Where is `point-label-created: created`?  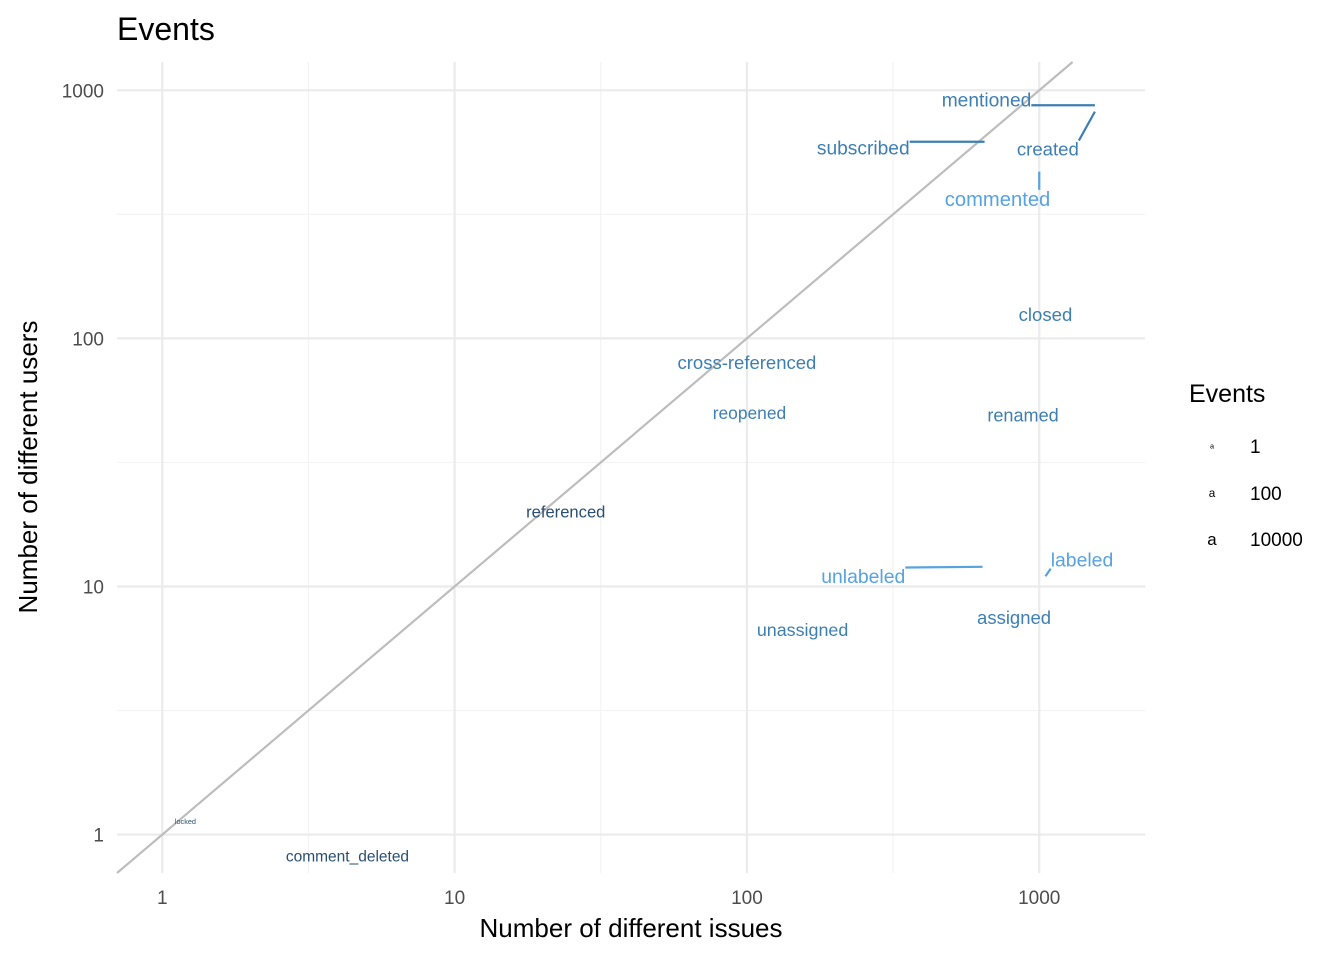
point-label-created: created is located at coordinates (1048, 148).